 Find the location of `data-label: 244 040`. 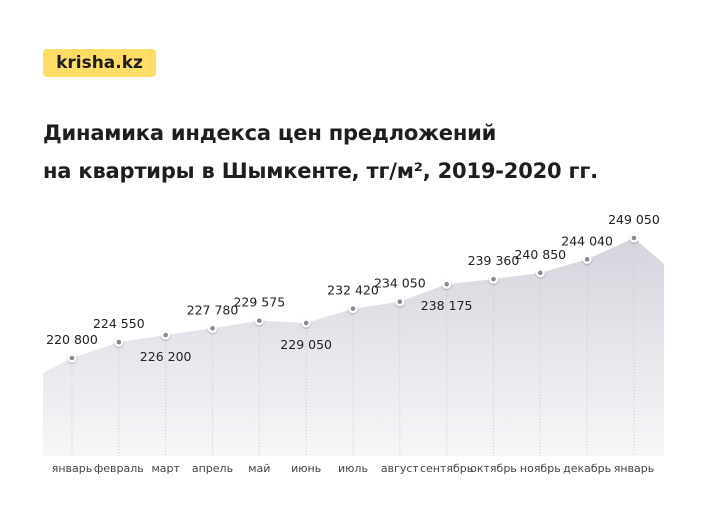

data-label: 244 040 is located at coordinates (587, 240).